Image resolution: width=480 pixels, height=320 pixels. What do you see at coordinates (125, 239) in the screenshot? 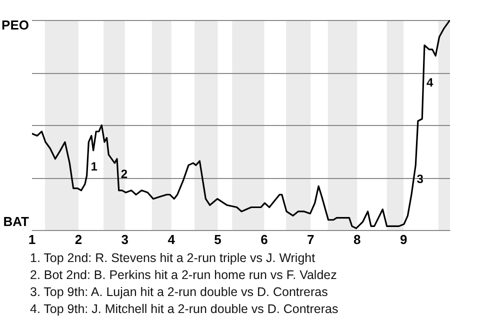
I see `x-tick-label: 3` at bounding box center [125, 239].